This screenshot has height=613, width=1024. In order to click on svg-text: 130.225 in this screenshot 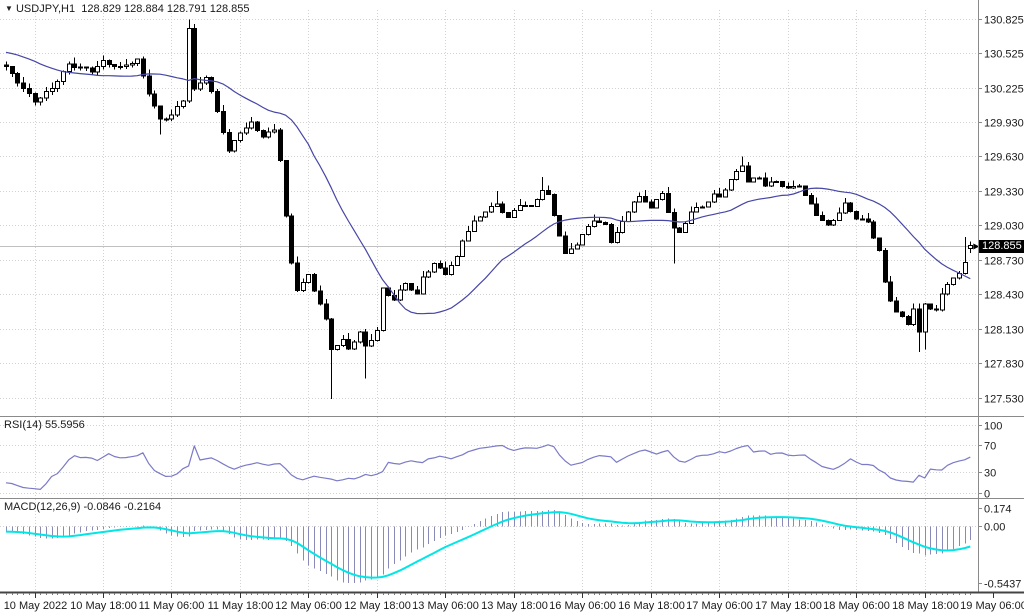, I will do `click(1004, 90)`.